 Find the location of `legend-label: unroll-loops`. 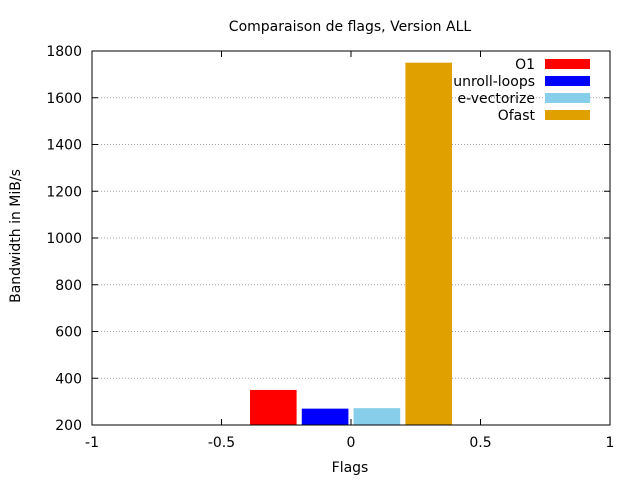

legend-label: unroll-loops is located at coordinates (494, 82).